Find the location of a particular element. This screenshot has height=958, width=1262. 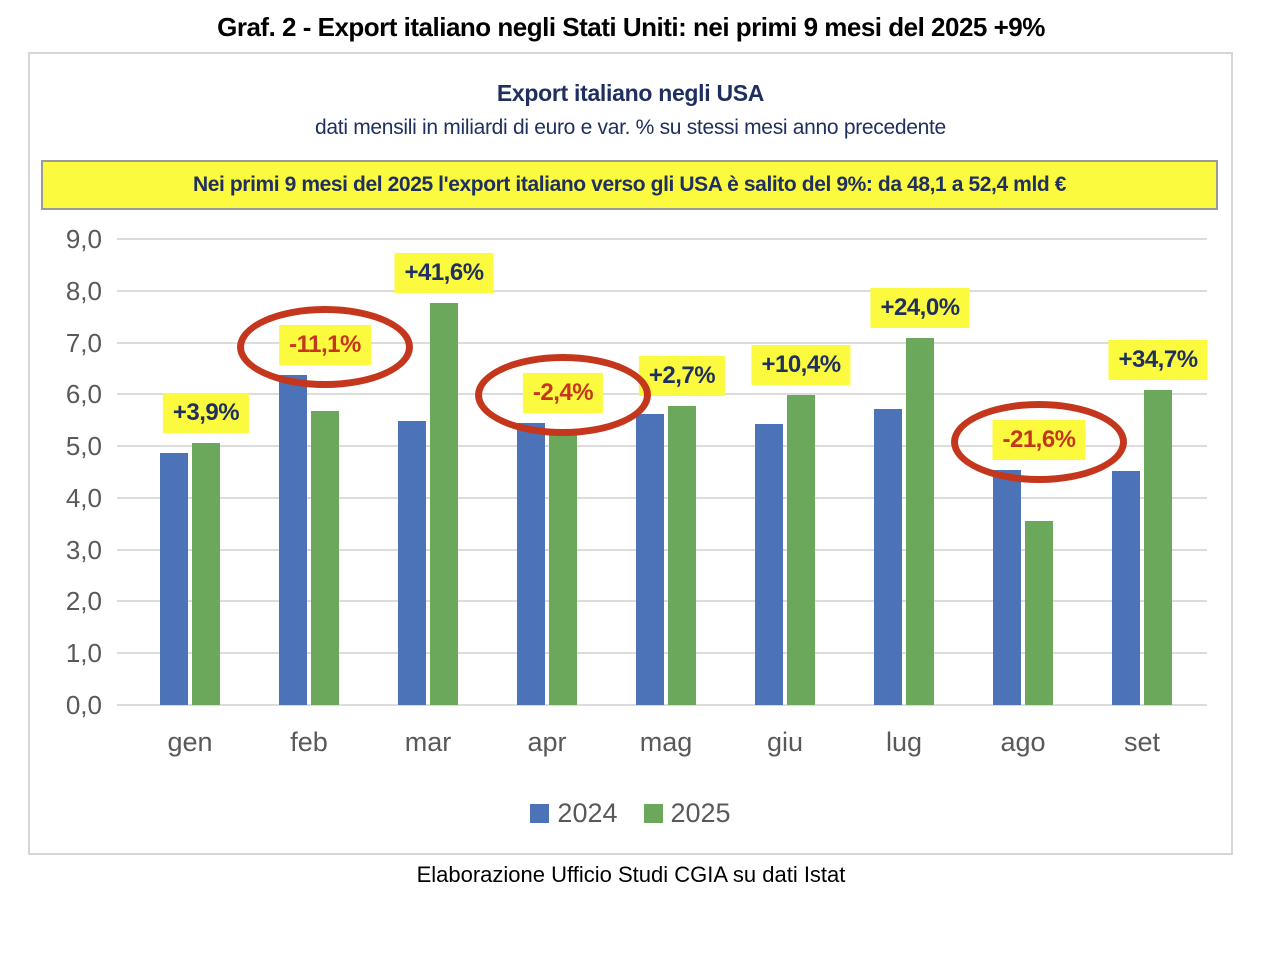

x-axis-label-giu: giu is located at coordinates (785, 742).